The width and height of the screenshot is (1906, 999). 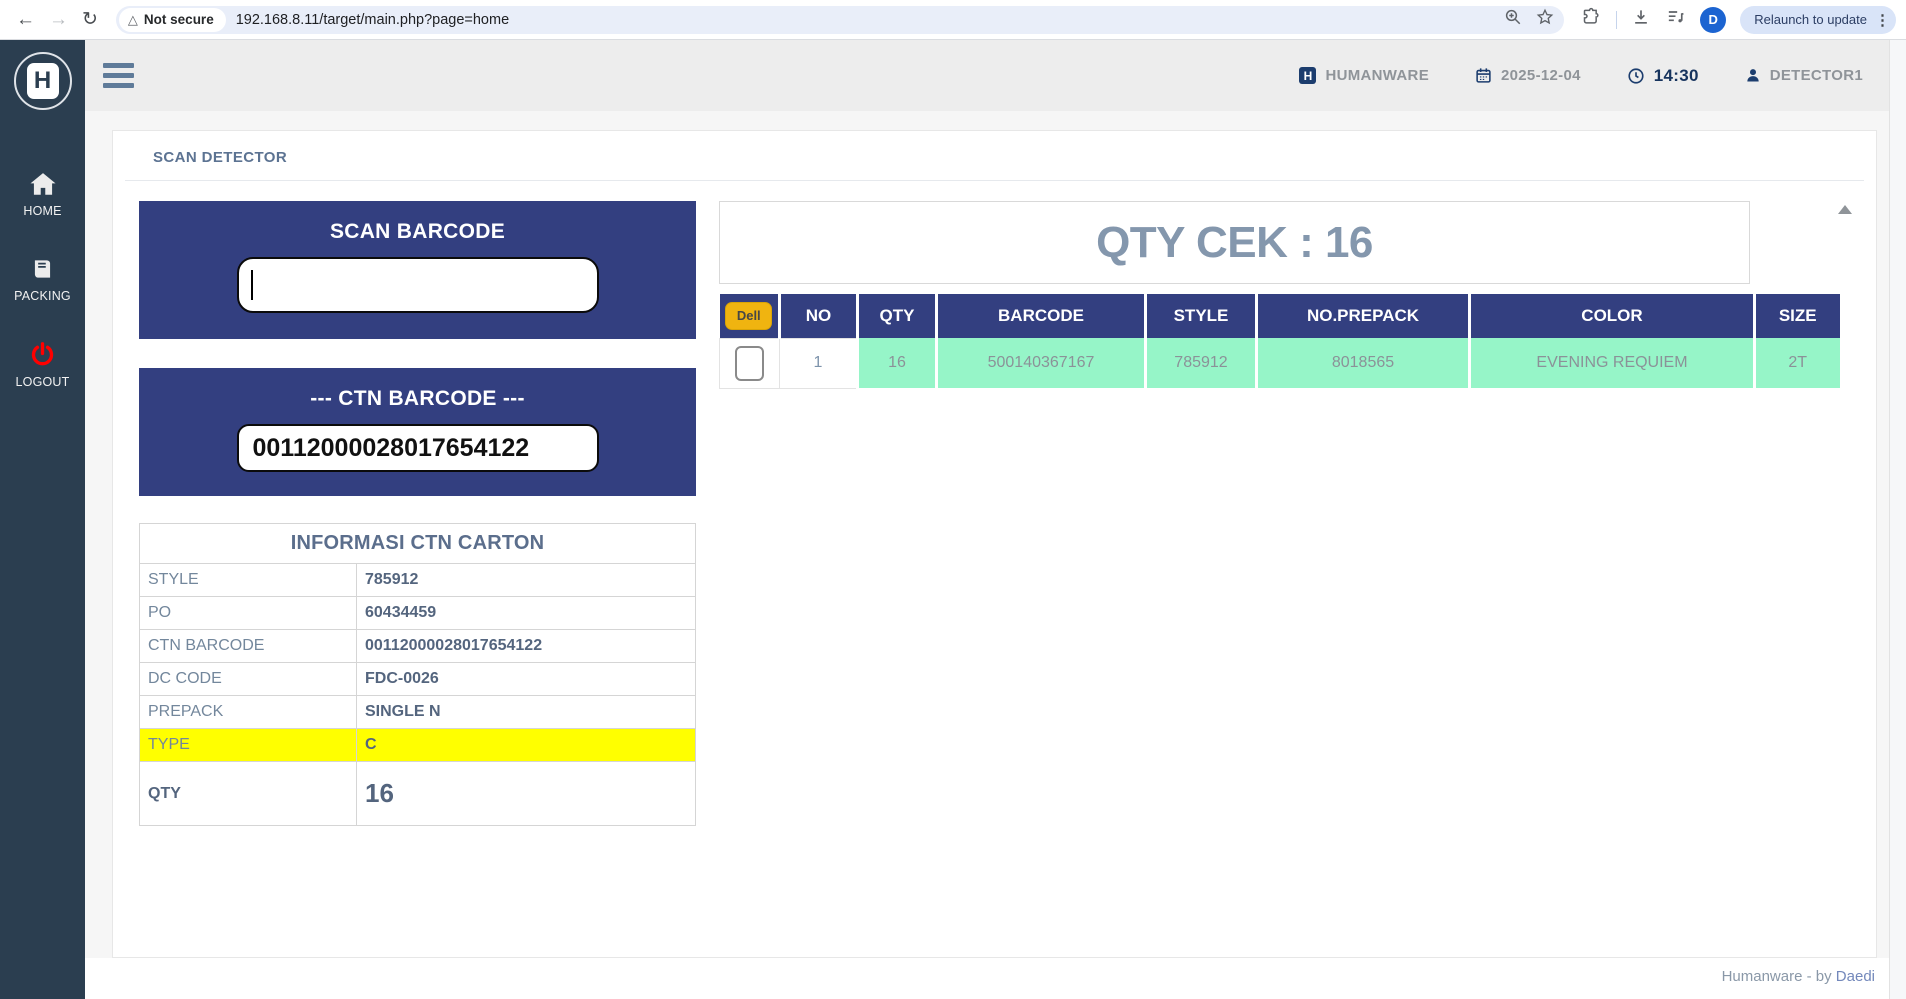 I want to click on date-group: 2025-12-04, so click(x=1528, y=75).